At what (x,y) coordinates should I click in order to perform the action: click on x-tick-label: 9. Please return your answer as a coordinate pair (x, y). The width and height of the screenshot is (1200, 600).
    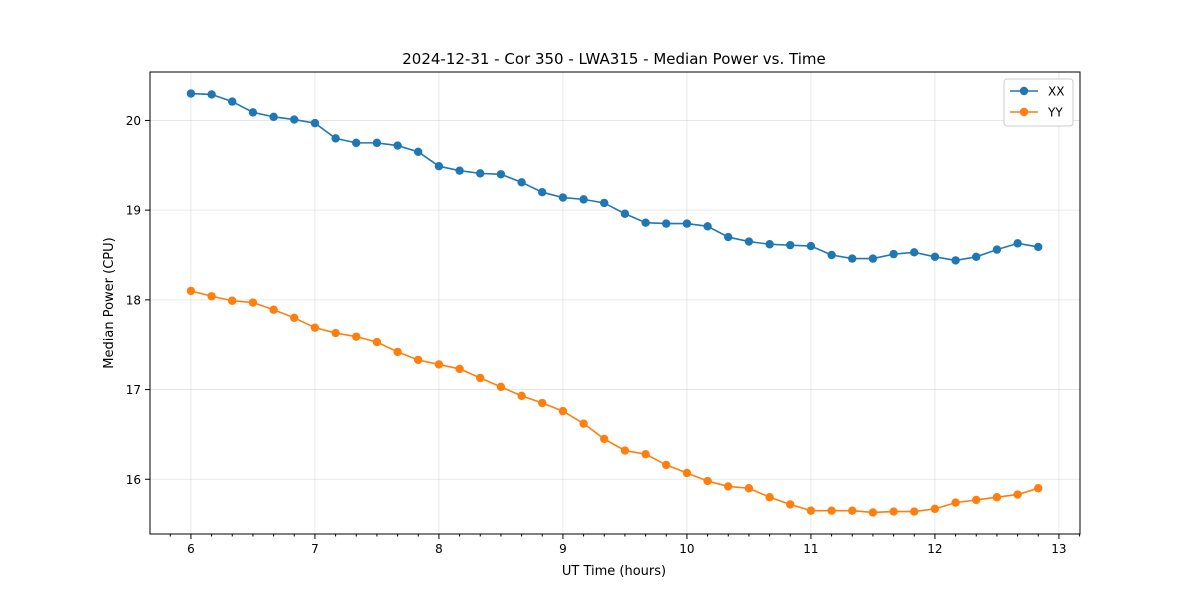
    Looking at the image, I should click on (563, 549).